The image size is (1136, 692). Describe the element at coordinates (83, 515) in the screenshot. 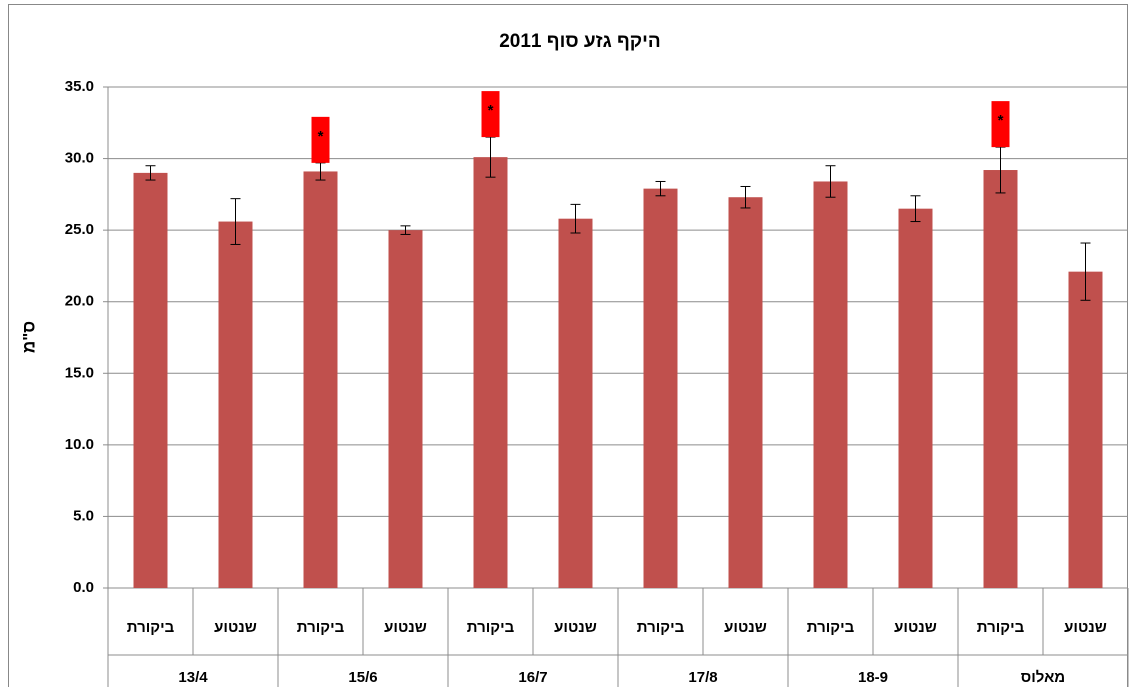

I see `y-tick-label: 5.0` at that location.